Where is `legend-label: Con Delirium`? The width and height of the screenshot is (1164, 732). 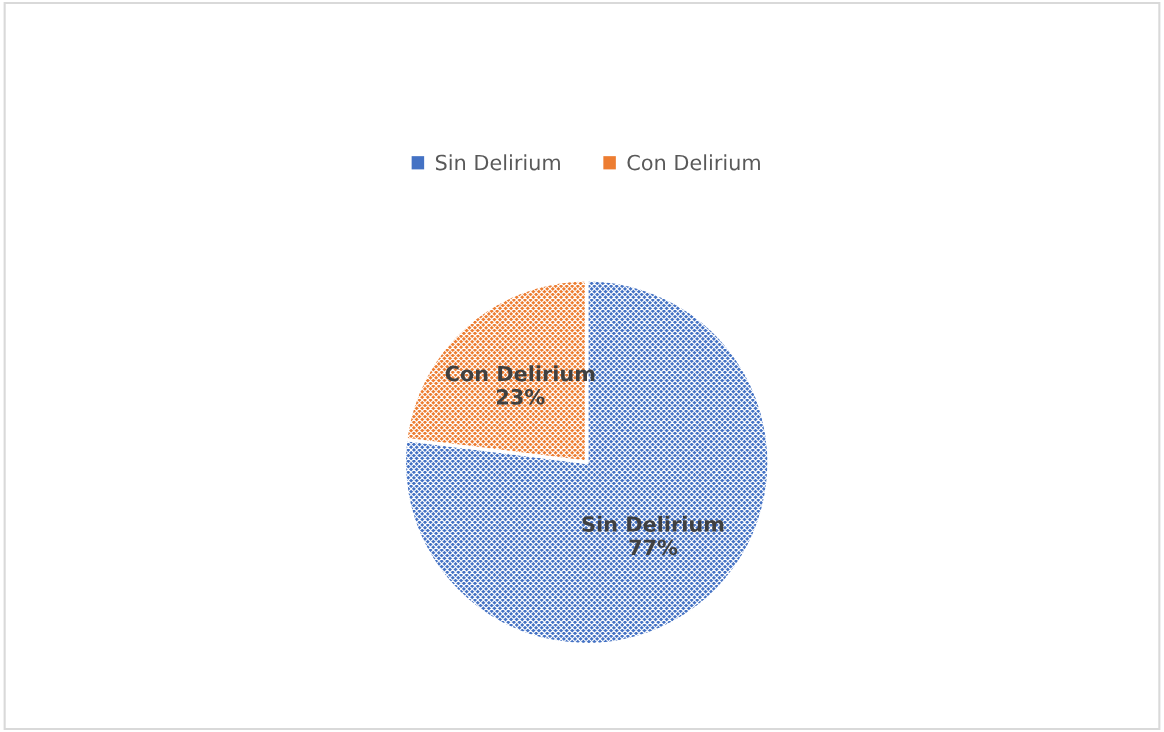 legend-label: Con Delirium is located at coordinates (693, 162).